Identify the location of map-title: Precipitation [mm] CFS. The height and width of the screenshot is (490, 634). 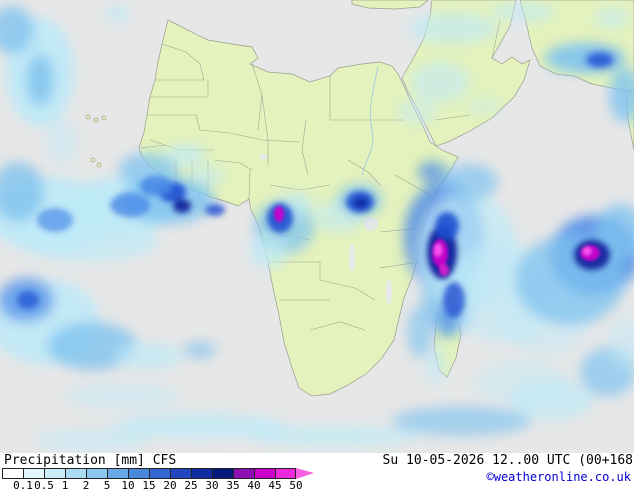
(90, 460).